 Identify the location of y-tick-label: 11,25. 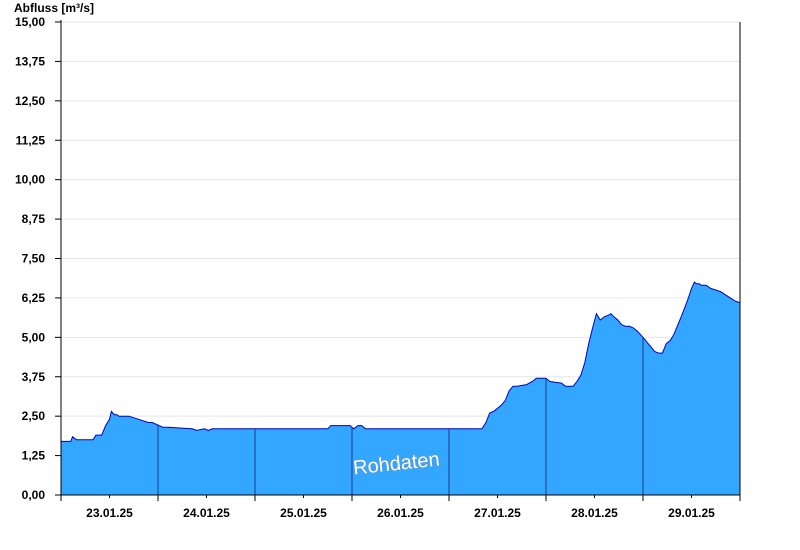
(31, 140).